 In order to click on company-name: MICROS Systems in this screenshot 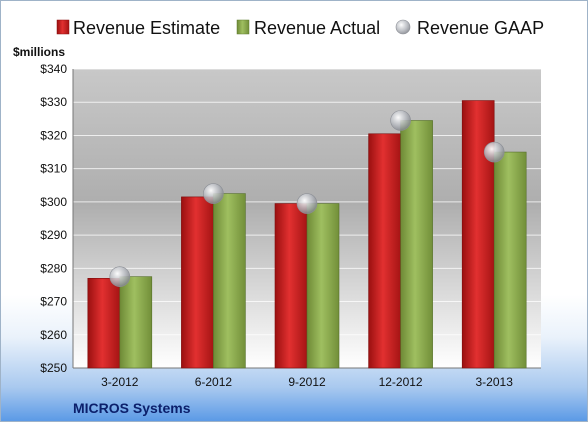, I will do `click(132, 408)`.